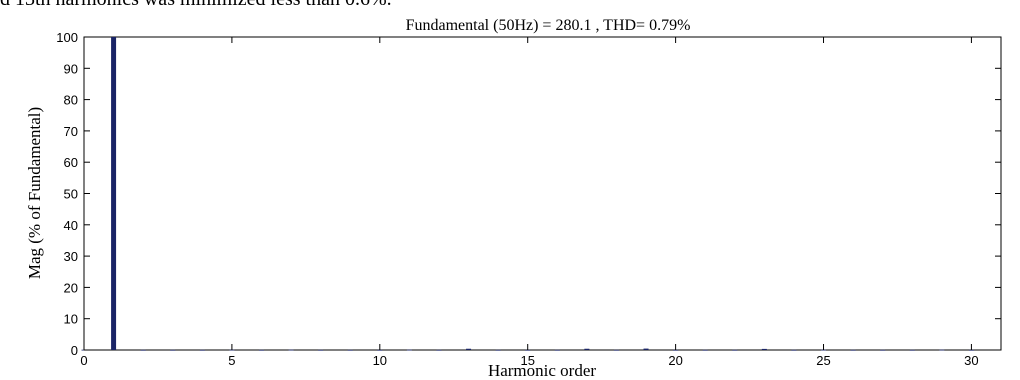  What do you see at coordinates (83, 360) in the screenshot?
I see `x-tick-label-0: 0` at bounding box center [83, 360].